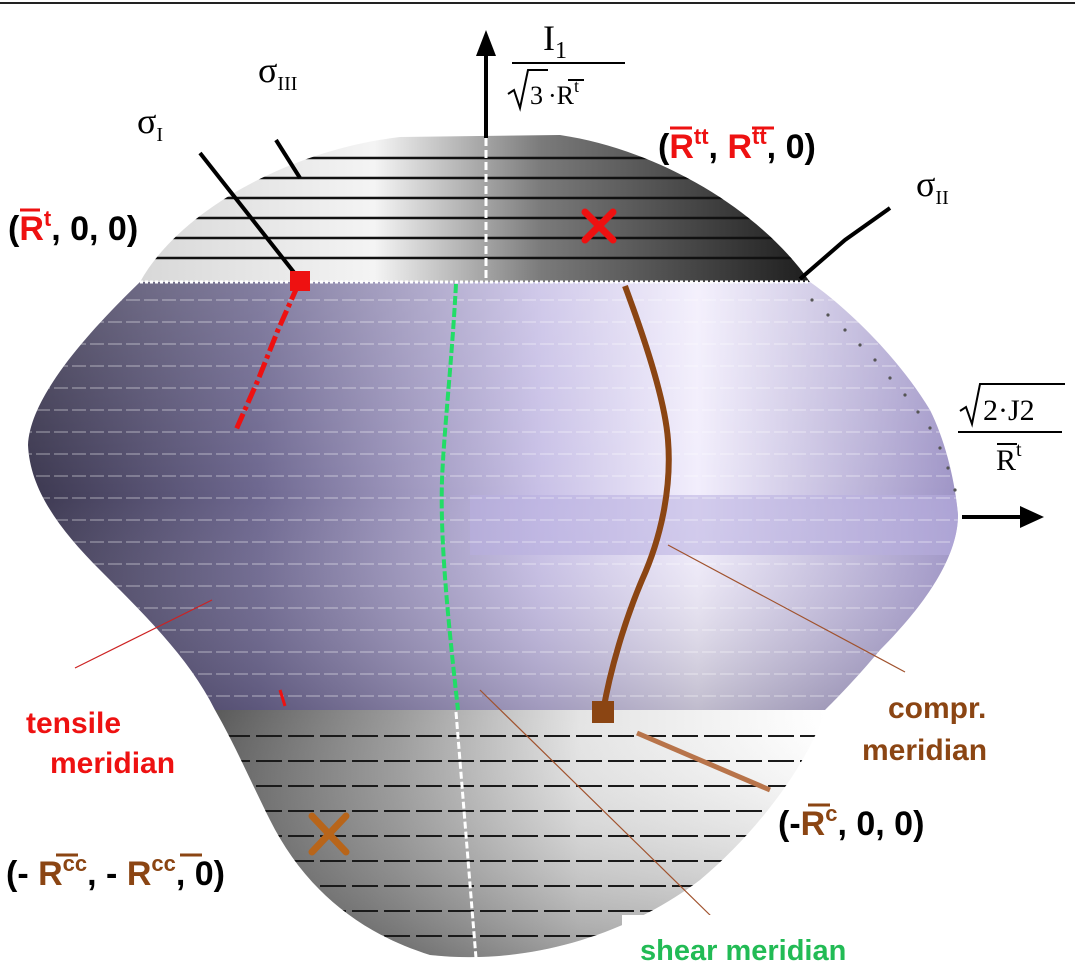 The height and width of the screenshot is (970, 1075). Describe the element at coordinates (449, 497) in the screenshot. I see `shear-meridian-line` at that location.